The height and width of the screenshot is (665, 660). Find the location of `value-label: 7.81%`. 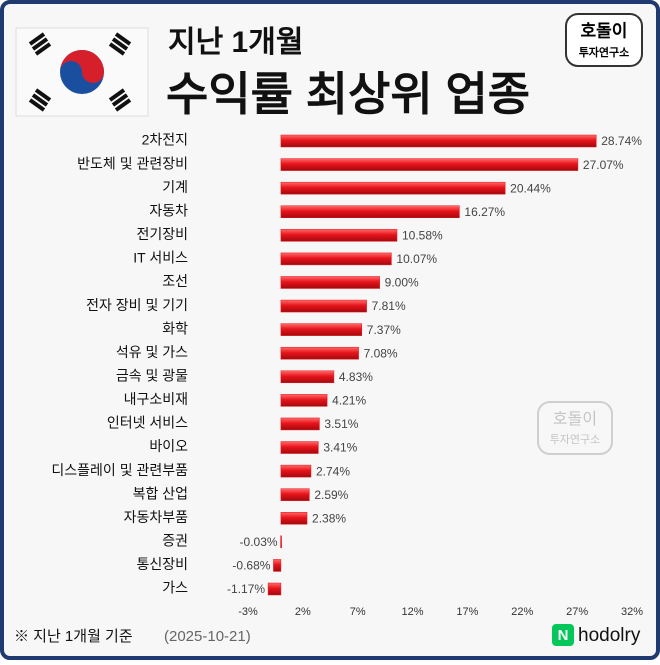

value-label: 7.81% is located at coordinates (389, 306).